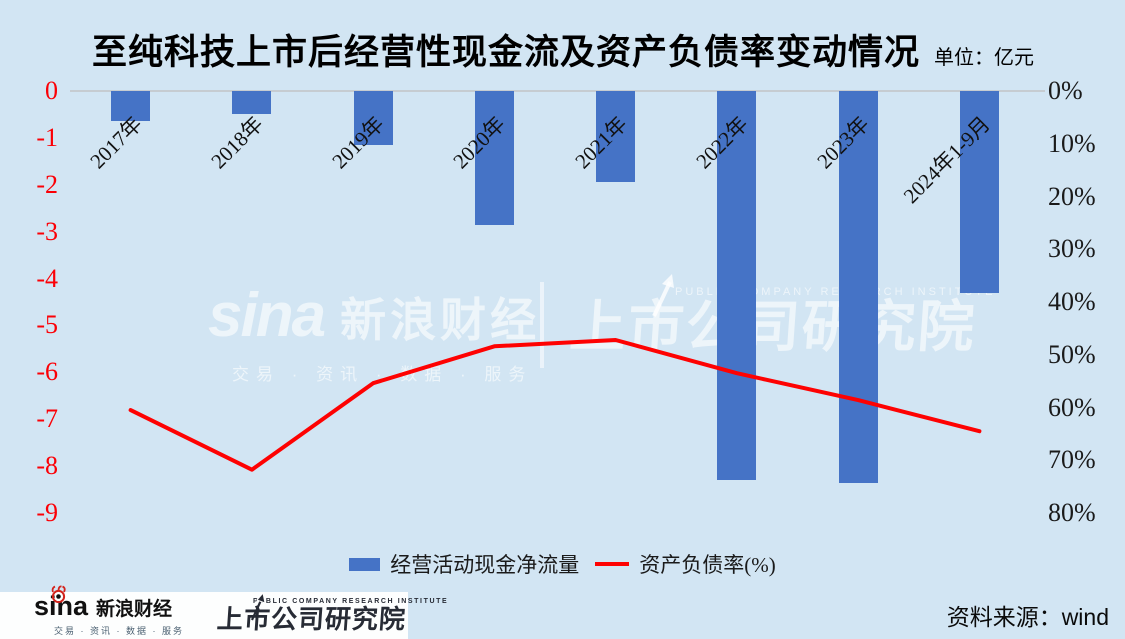 This screenshot has height=639, width=1125. Describe the element at coordinates (494, 158) in the screenshot. I see `bar-2020年` at that location.